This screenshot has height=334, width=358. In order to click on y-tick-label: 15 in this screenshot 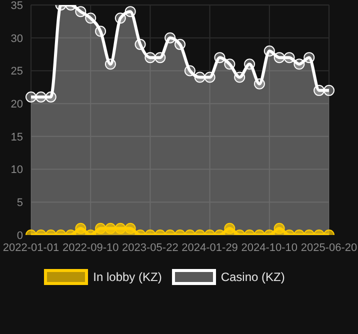, I will do `click(16, 137)`.